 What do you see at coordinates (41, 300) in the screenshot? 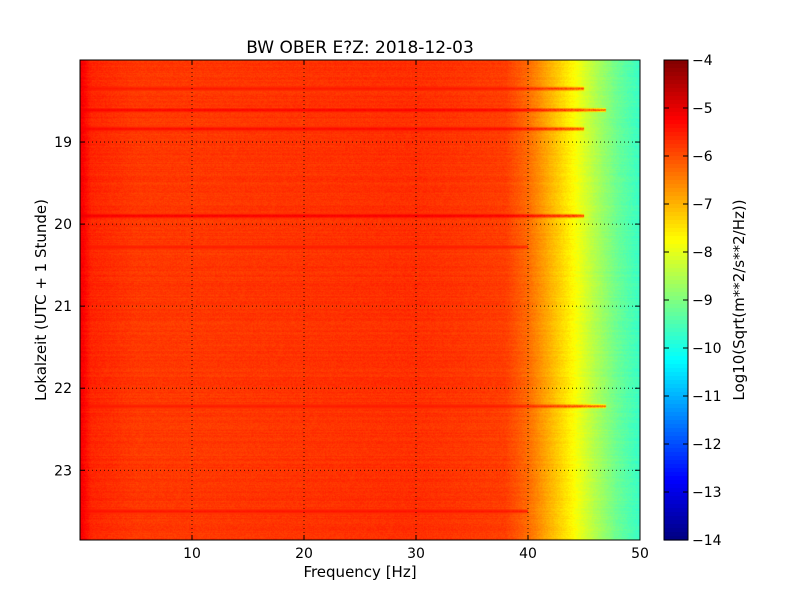
I see `y-axis-label: Lokalzeit (UTC + 1 Stunde)` at bounding box center [41, 300].